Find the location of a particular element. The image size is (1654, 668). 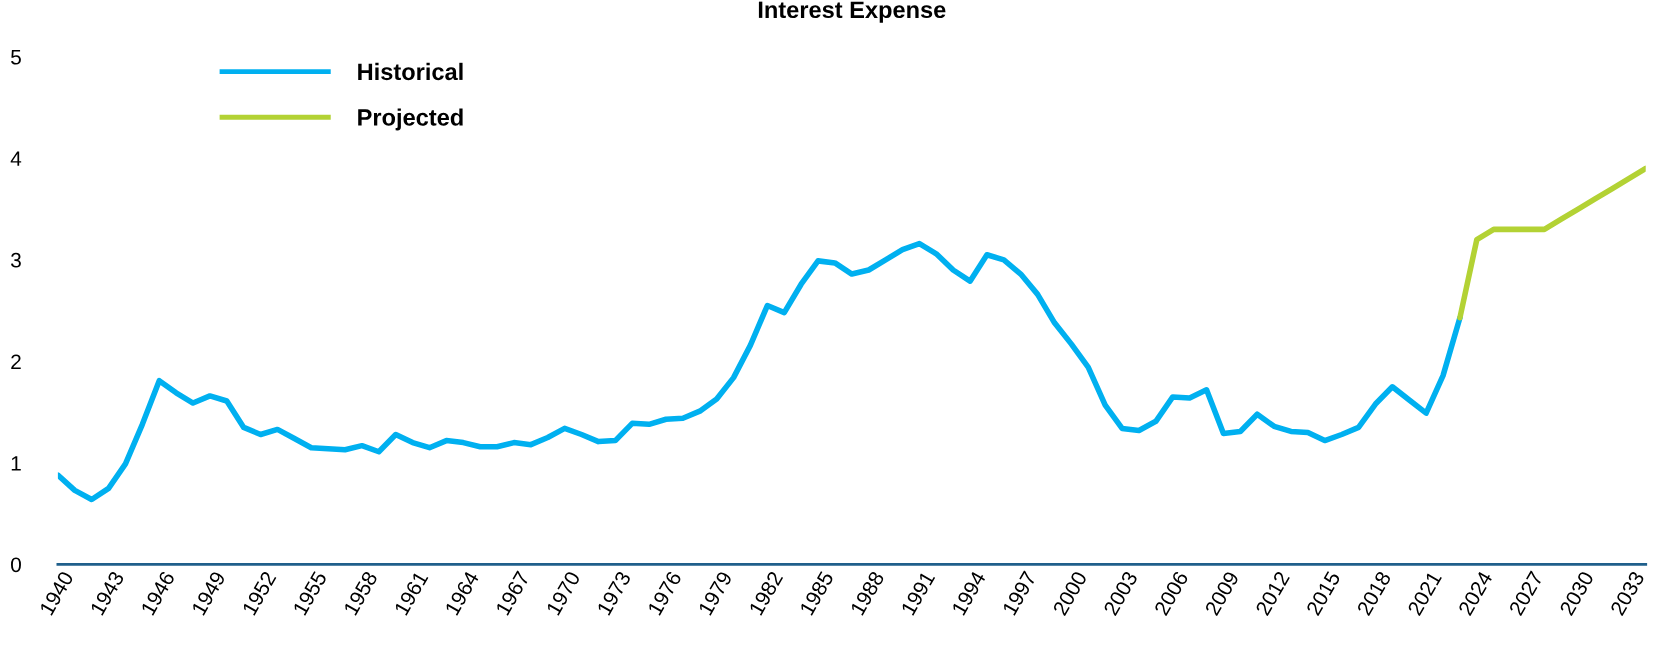

chart-title: Interest Expense is located at coordinates (852, 12).